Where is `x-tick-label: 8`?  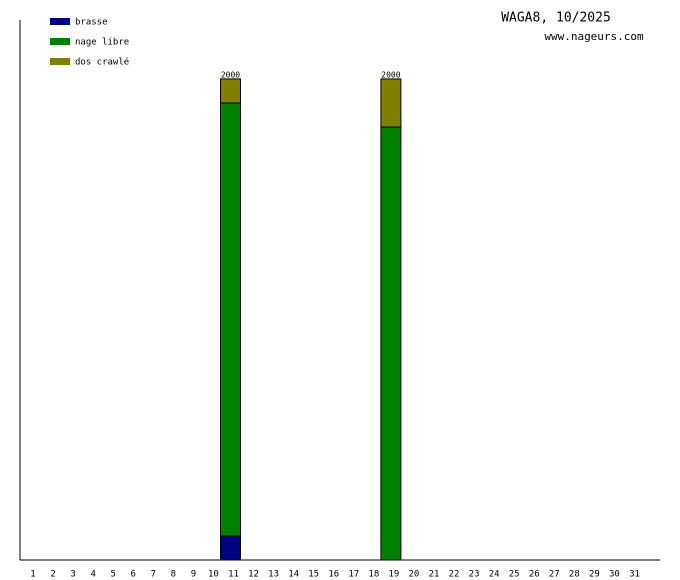
x-tick-label: 8 is located at coordinates (173, 575).